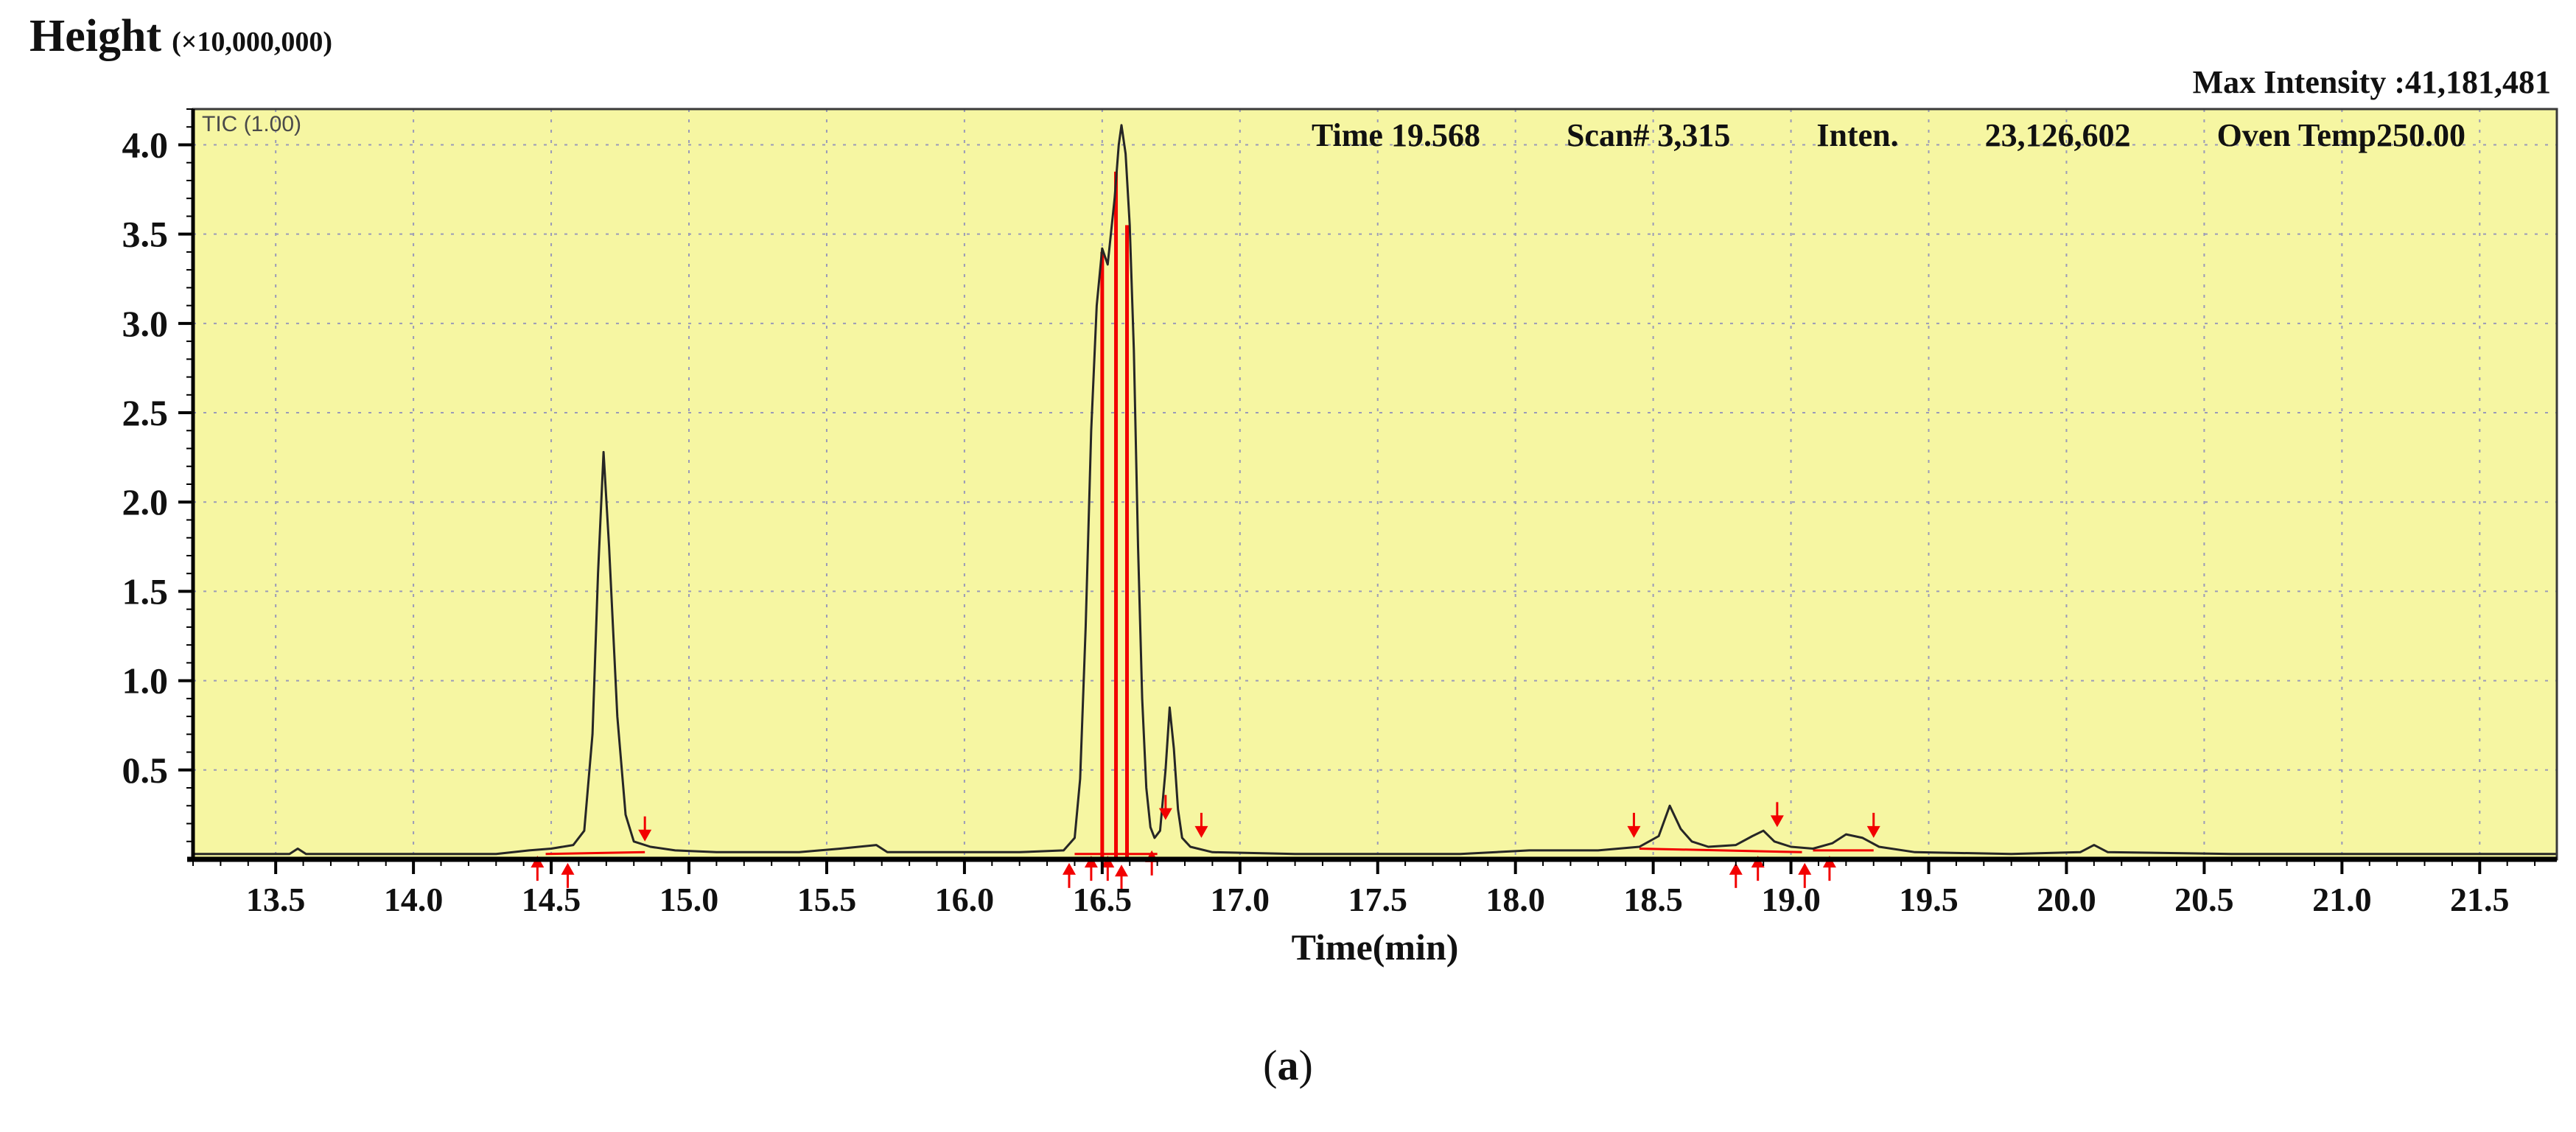  What do you see at coordinates (827, 899) in the screenshot?
I see `x-tick-label: 15.5` at bounding box center [827, 899].